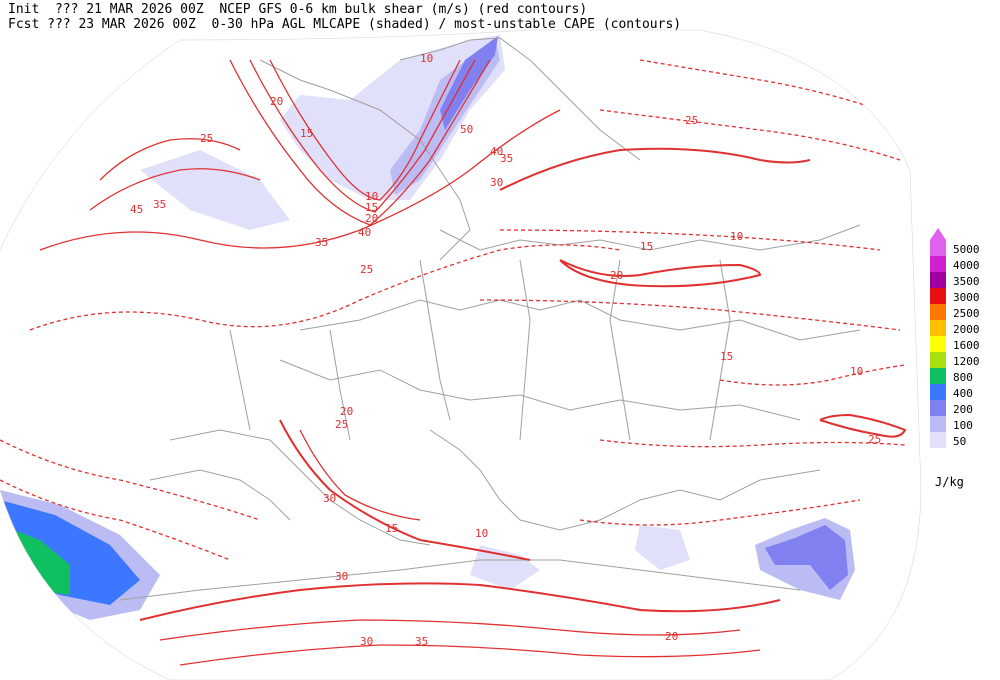 This screenshot has height=680, width=1000. Describe the element at coordinates (938, 234) in the screenshot. I see `legend-arrow-icon` at that location.